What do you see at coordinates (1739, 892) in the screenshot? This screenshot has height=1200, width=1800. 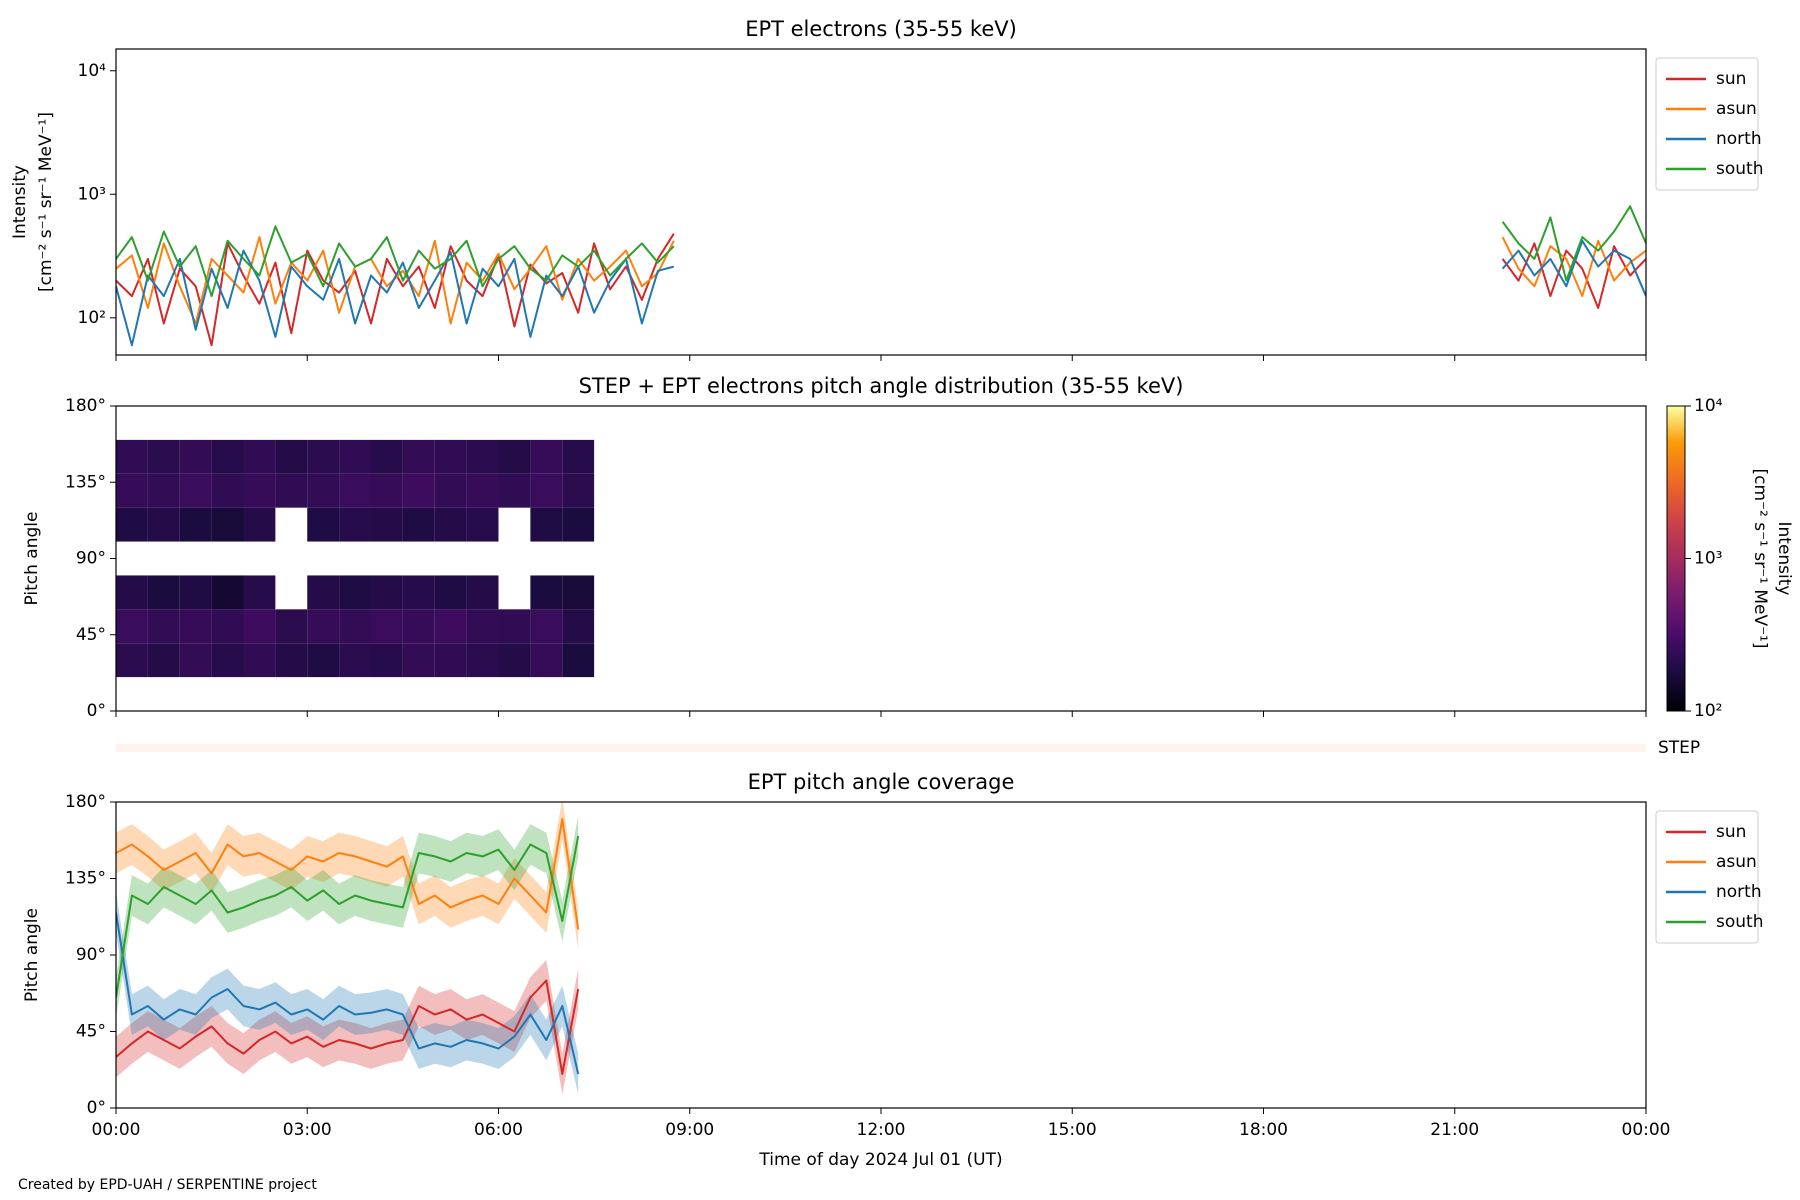 I see `legend-label: north` at bounding box center [1739, 892].